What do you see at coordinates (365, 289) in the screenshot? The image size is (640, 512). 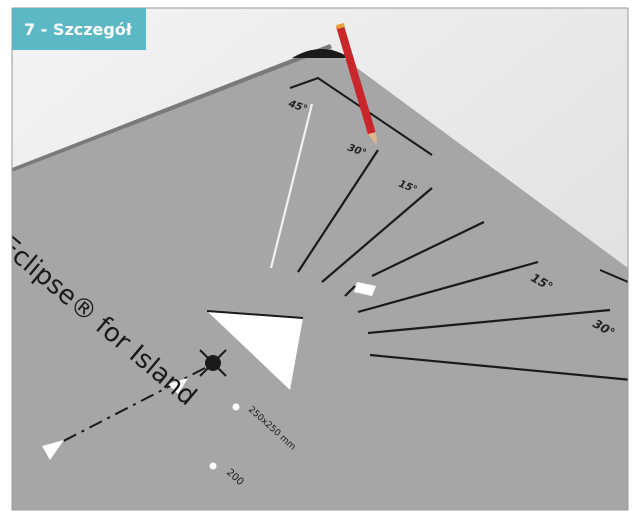 I see `diamond-cutout` at bounding box center [365, 289].